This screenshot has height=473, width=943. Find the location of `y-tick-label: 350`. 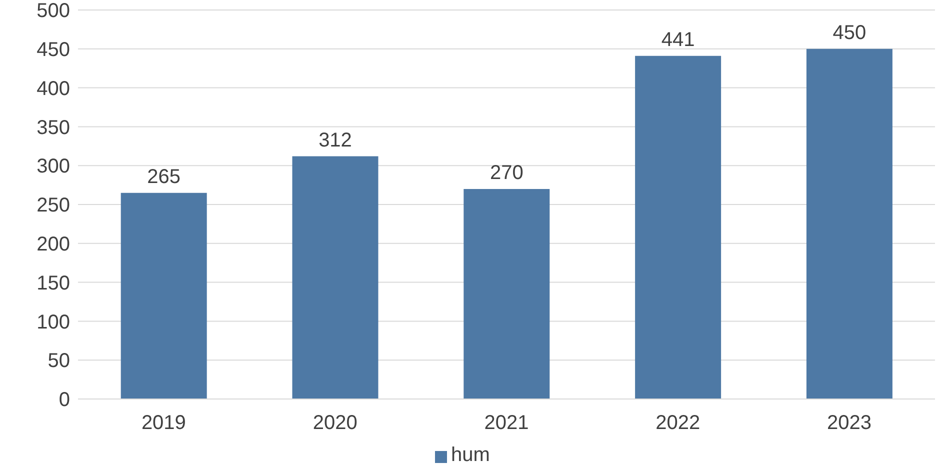

y-tick-label: 350 is located at coordinates (53, 127).